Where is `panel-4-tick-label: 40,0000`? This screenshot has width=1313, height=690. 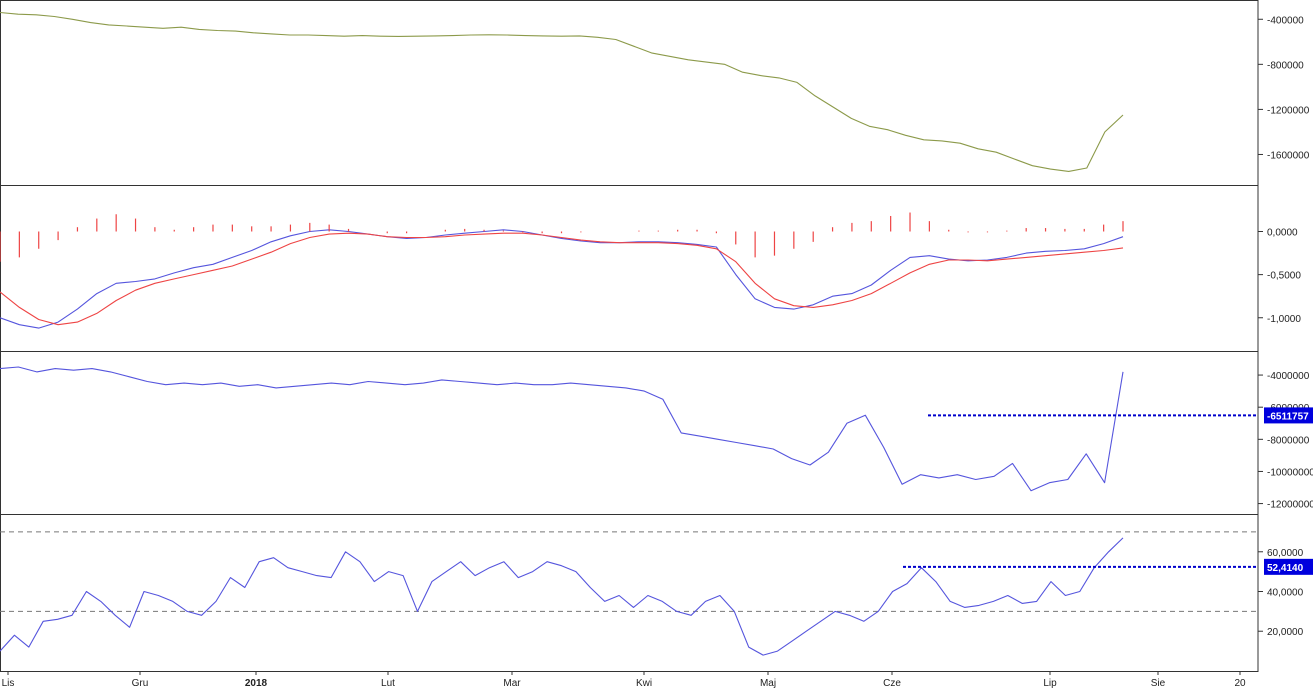 panel-4-tick-label: 40,0000 is located at coordinates (1285, 593).